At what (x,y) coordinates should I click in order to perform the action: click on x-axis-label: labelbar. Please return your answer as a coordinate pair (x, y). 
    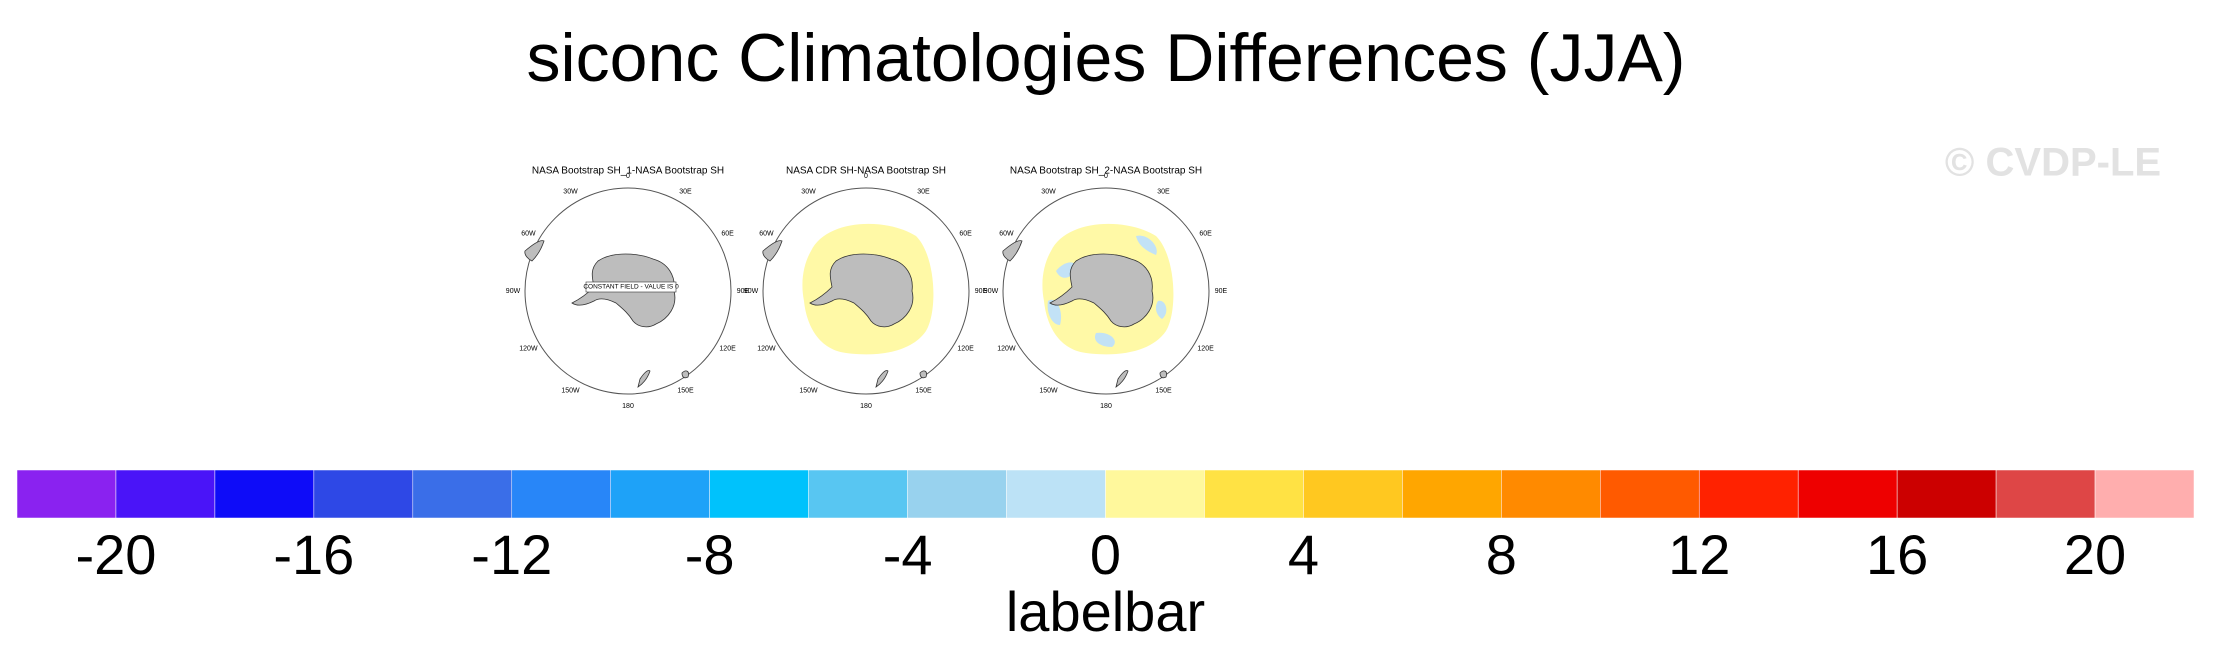
    Looking at the image, I should click on (1105, 611).